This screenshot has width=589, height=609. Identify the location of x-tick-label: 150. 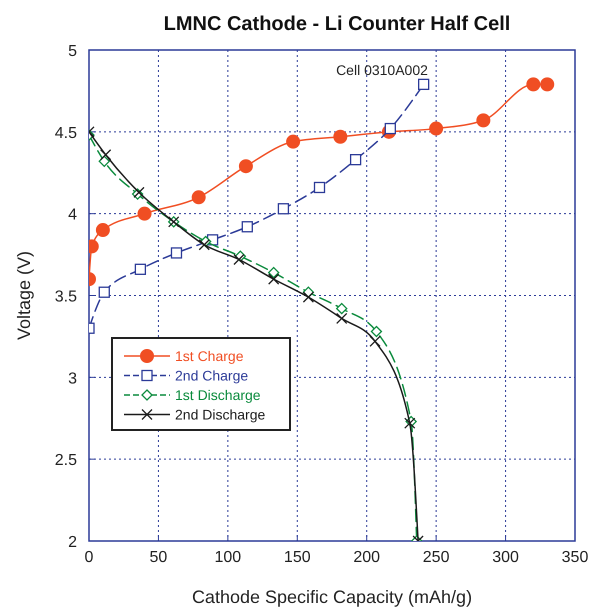
(297, 557).